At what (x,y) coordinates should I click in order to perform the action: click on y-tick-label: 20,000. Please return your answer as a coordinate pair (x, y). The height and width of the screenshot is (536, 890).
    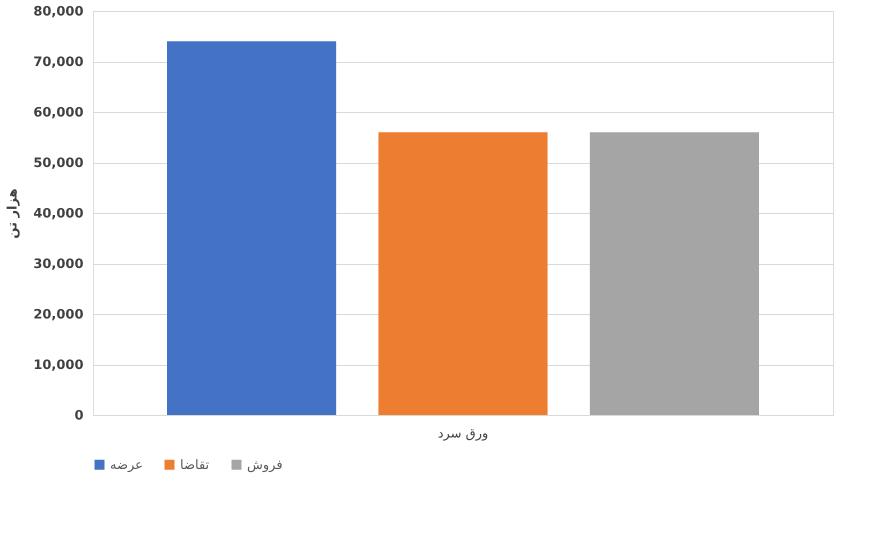
    Looking at the image, I should click on (58, 315).